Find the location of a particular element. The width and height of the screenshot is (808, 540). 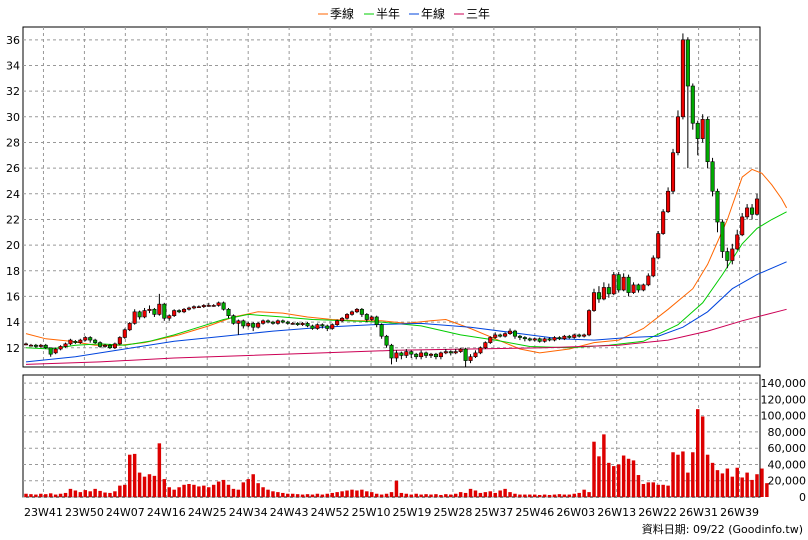

price-tick-label: 32 is located at coordinates (13, 91).